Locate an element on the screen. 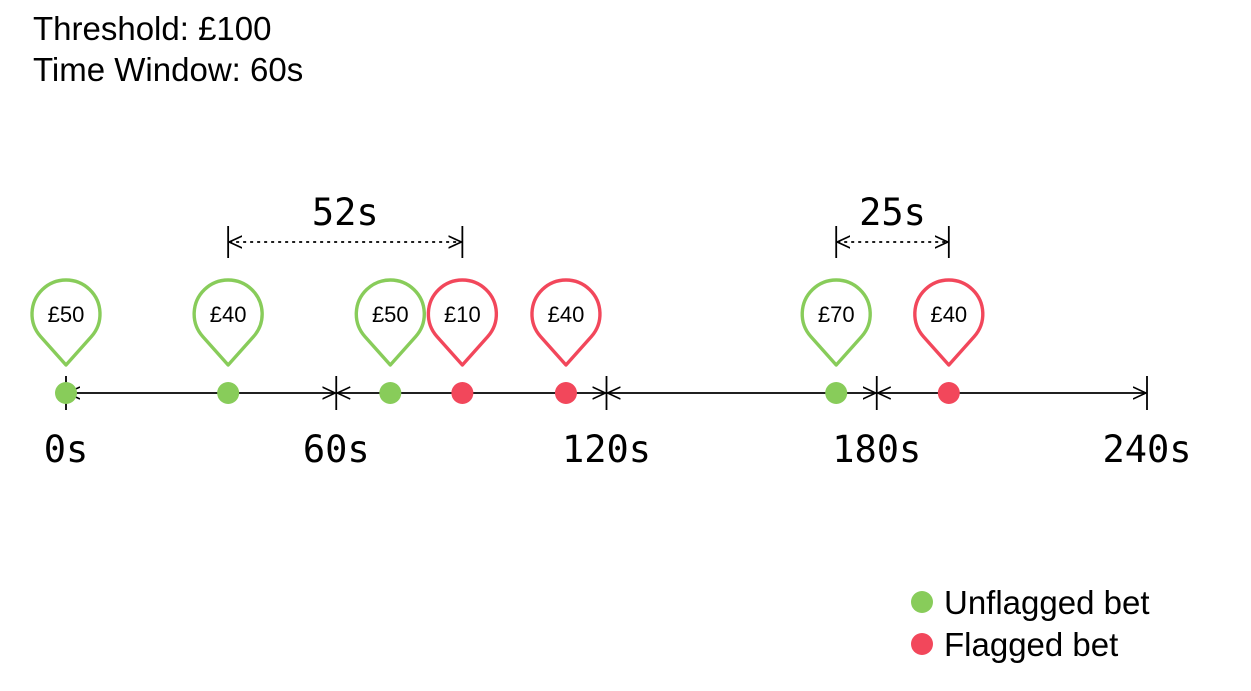  legend: Unflagged bet Flagged bet is located at coordinates (1030, 623).